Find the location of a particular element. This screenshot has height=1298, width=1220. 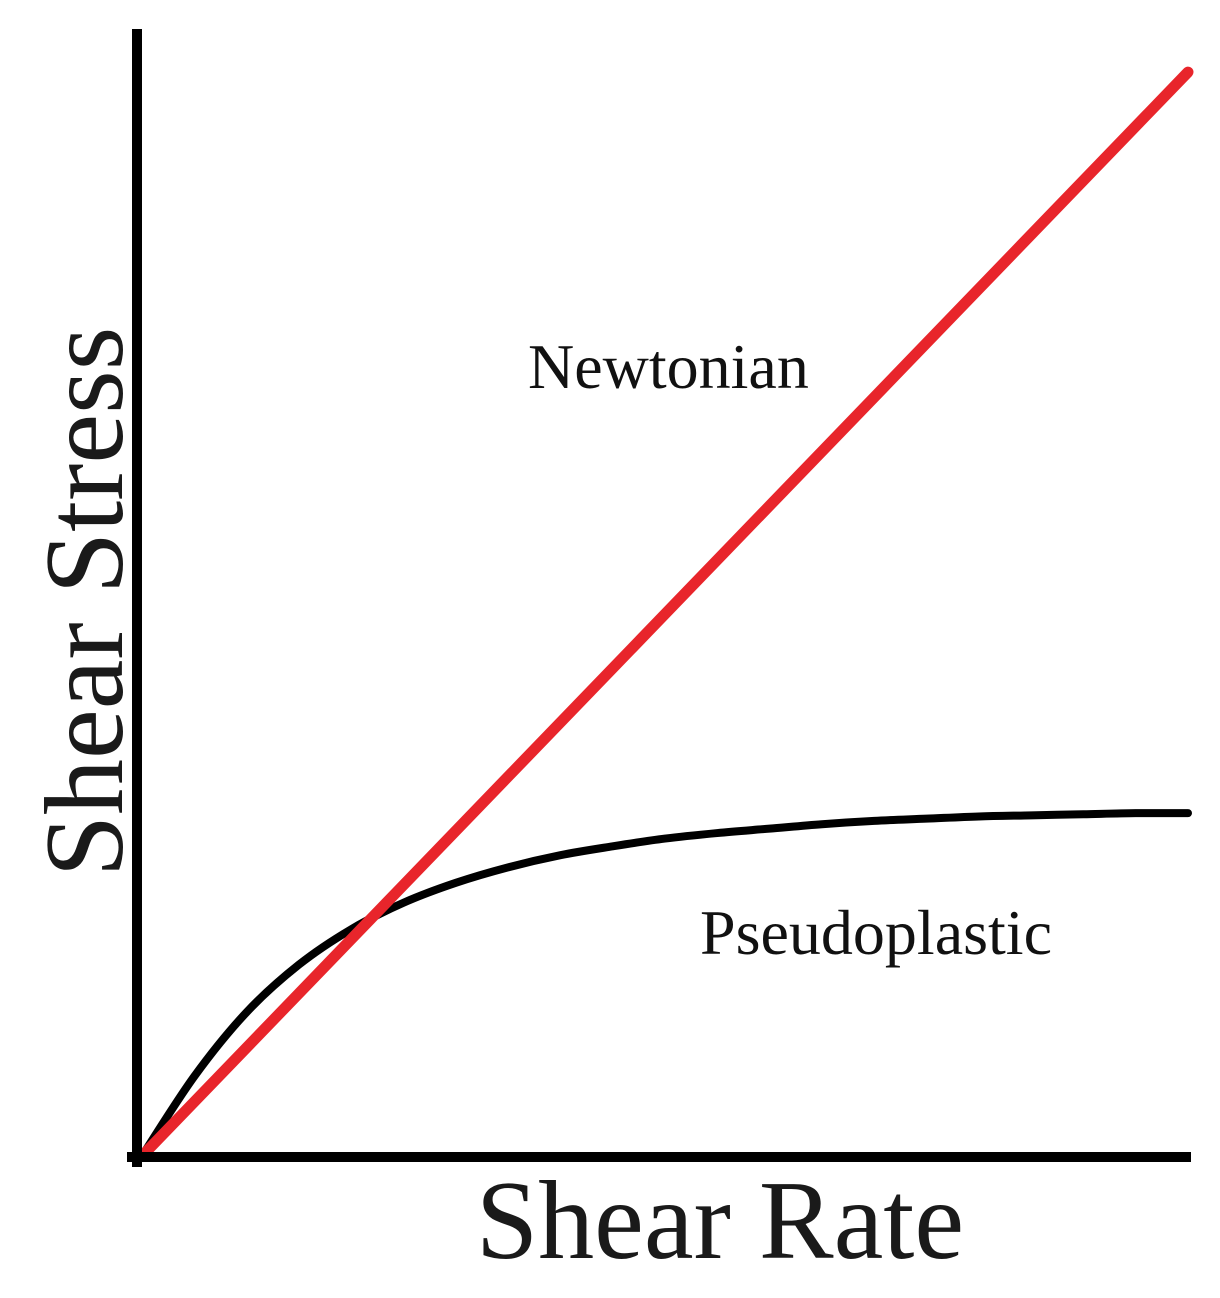

x-axis-title: Shear Rate is located at coordinates (720, 1221).